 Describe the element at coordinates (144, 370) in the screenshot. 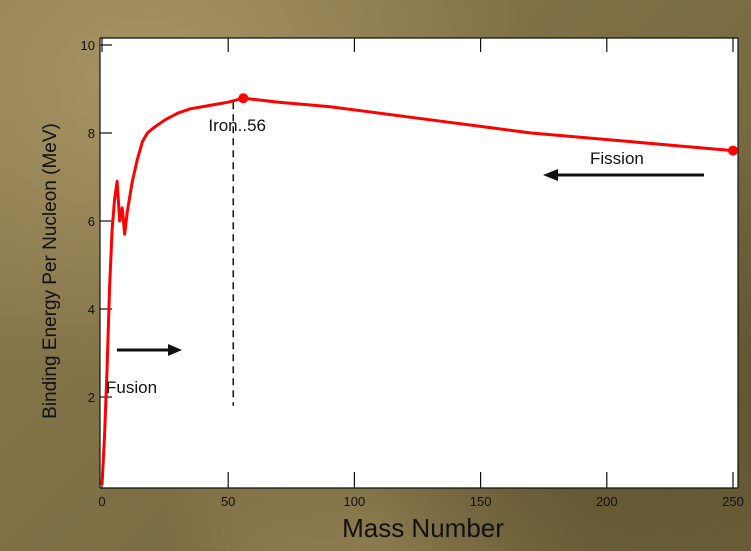

I see `fusion-annotation: Fusion` at that location.